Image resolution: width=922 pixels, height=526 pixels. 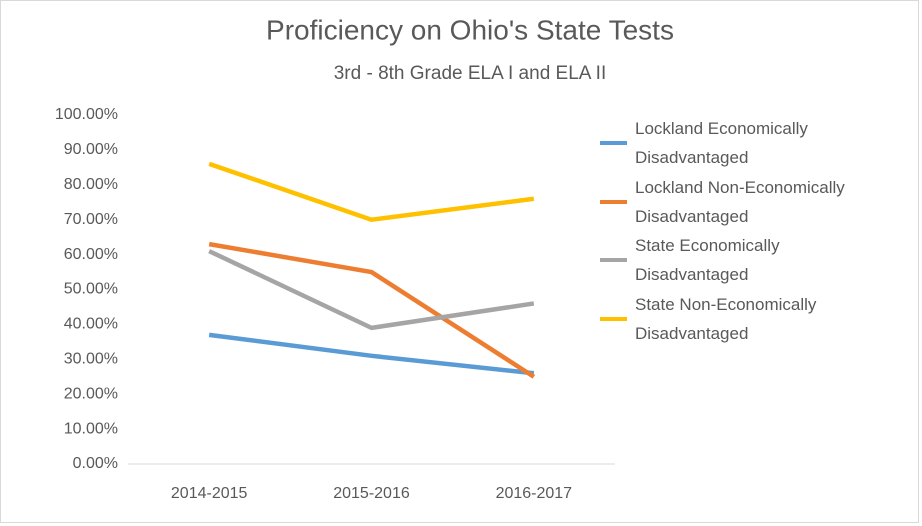 What do you see at coordinates (91, 359) in the screenshot?
I see `y-tick-label: 30.00%` at bounding box center [91, 359].